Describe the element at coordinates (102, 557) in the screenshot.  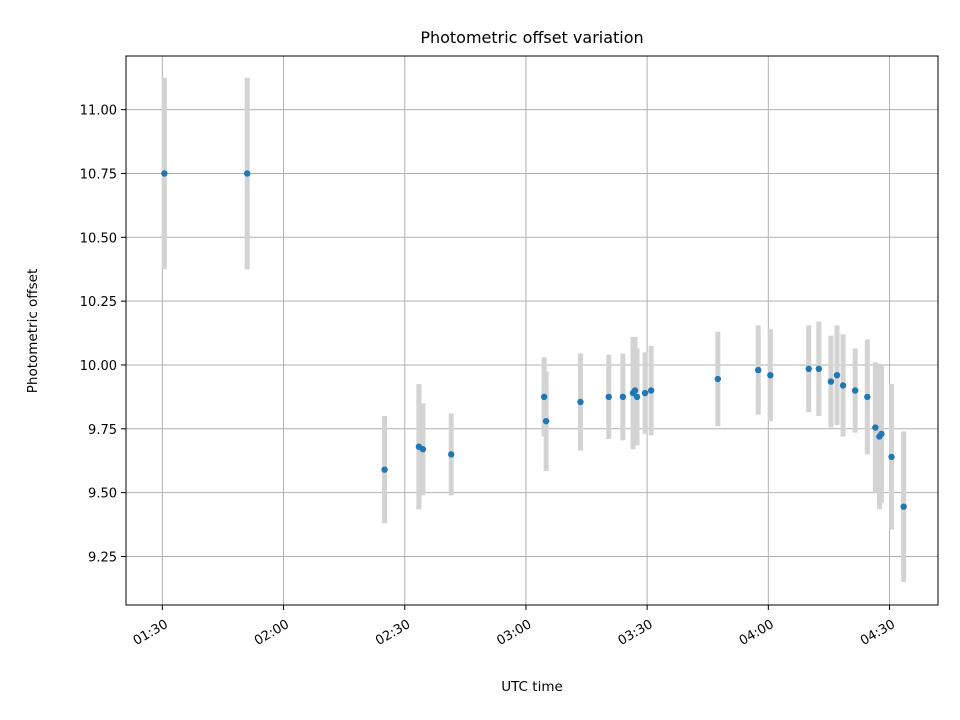
I see `y-tick-label: 9.25` at that location.